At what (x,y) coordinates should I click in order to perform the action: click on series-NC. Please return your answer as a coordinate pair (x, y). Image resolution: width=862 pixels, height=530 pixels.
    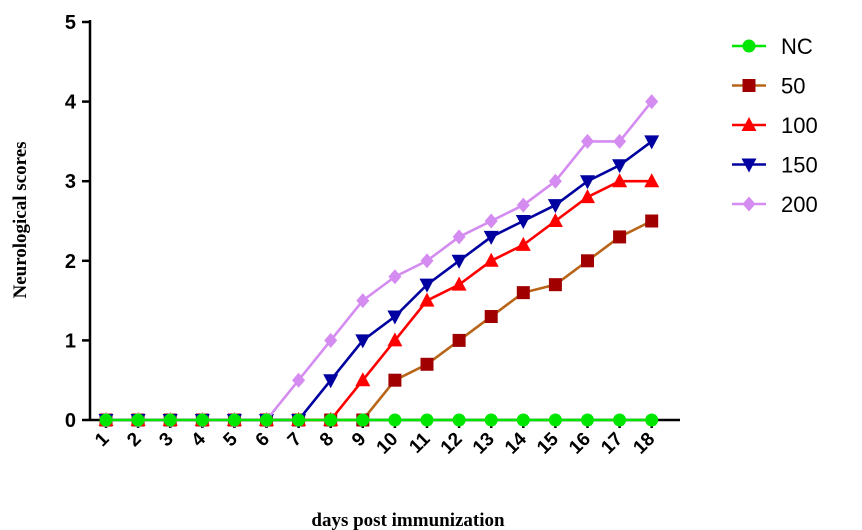
    Looking at the image, I should click on (379, 420).